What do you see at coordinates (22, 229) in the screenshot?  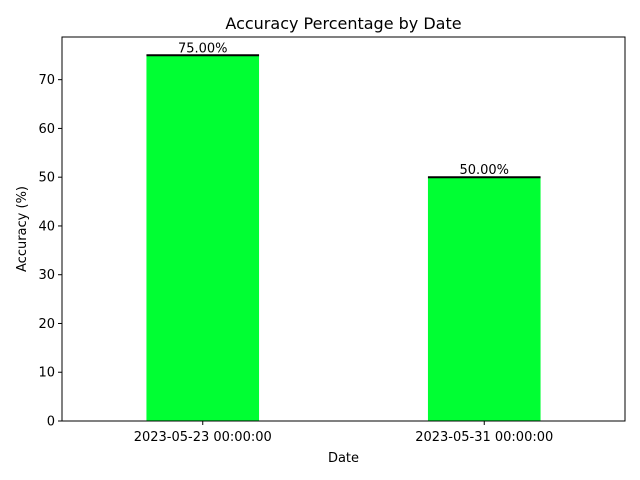 I see `y-axis-label: Accuracy (%)` at bounding box center [22, 229].